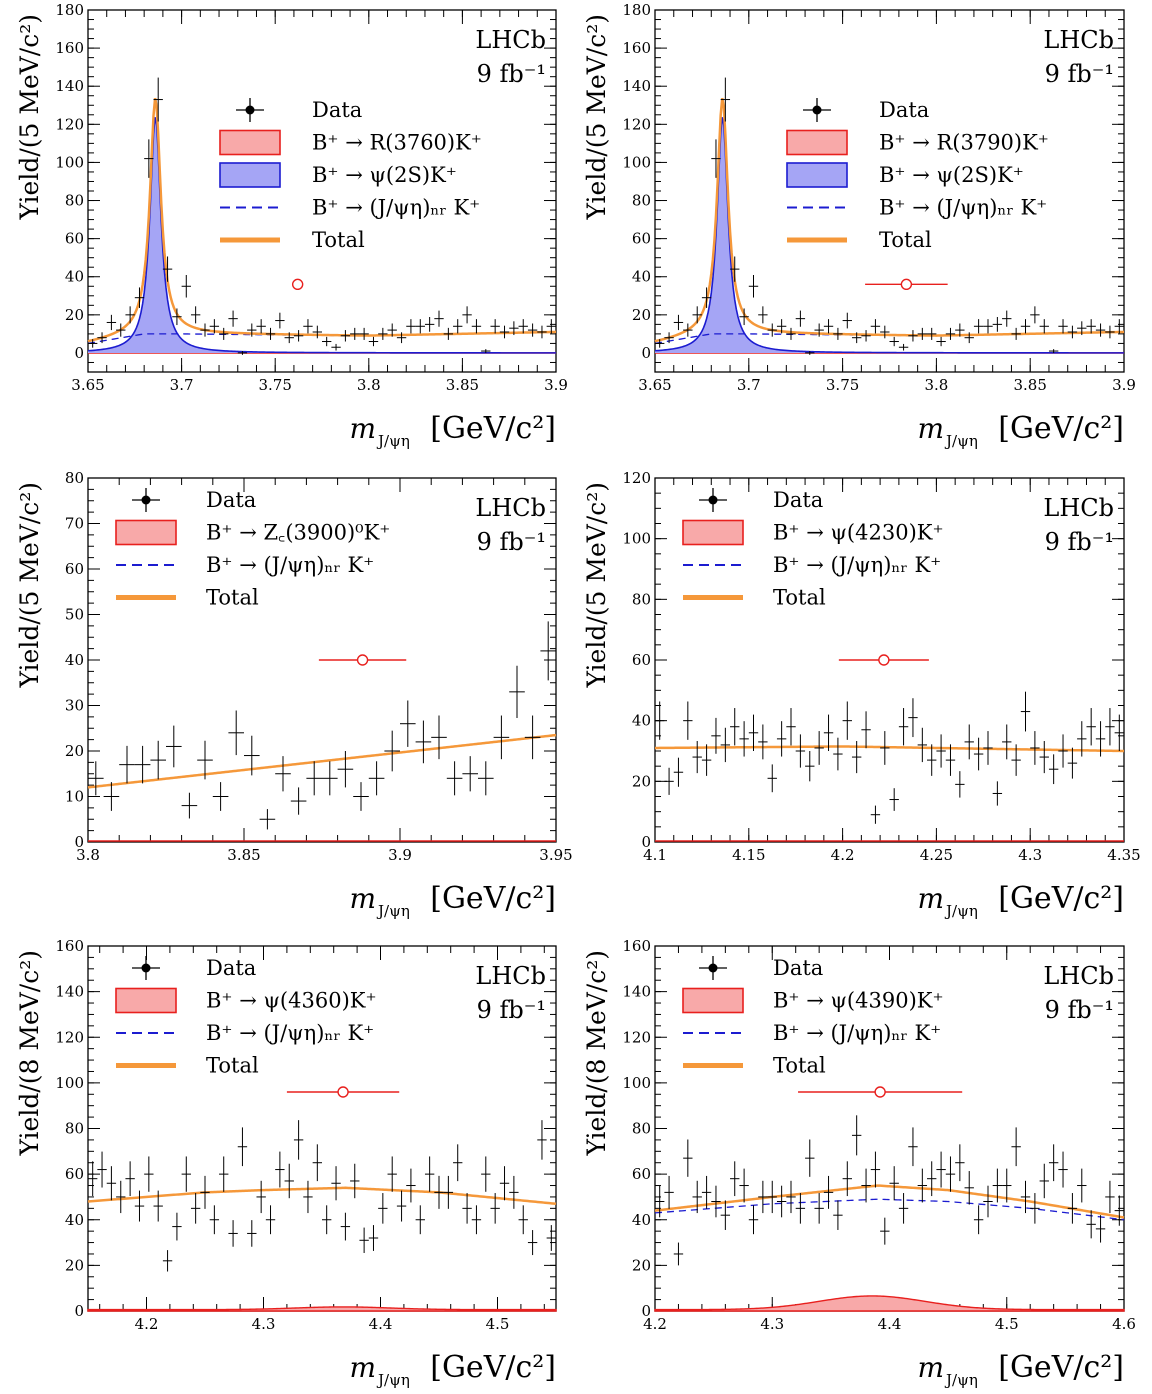  Describe the element at coordinates (338, 175) in the screenshot. I see `legend-row: B⁺ → ψ(2S)K⁺` at that location.